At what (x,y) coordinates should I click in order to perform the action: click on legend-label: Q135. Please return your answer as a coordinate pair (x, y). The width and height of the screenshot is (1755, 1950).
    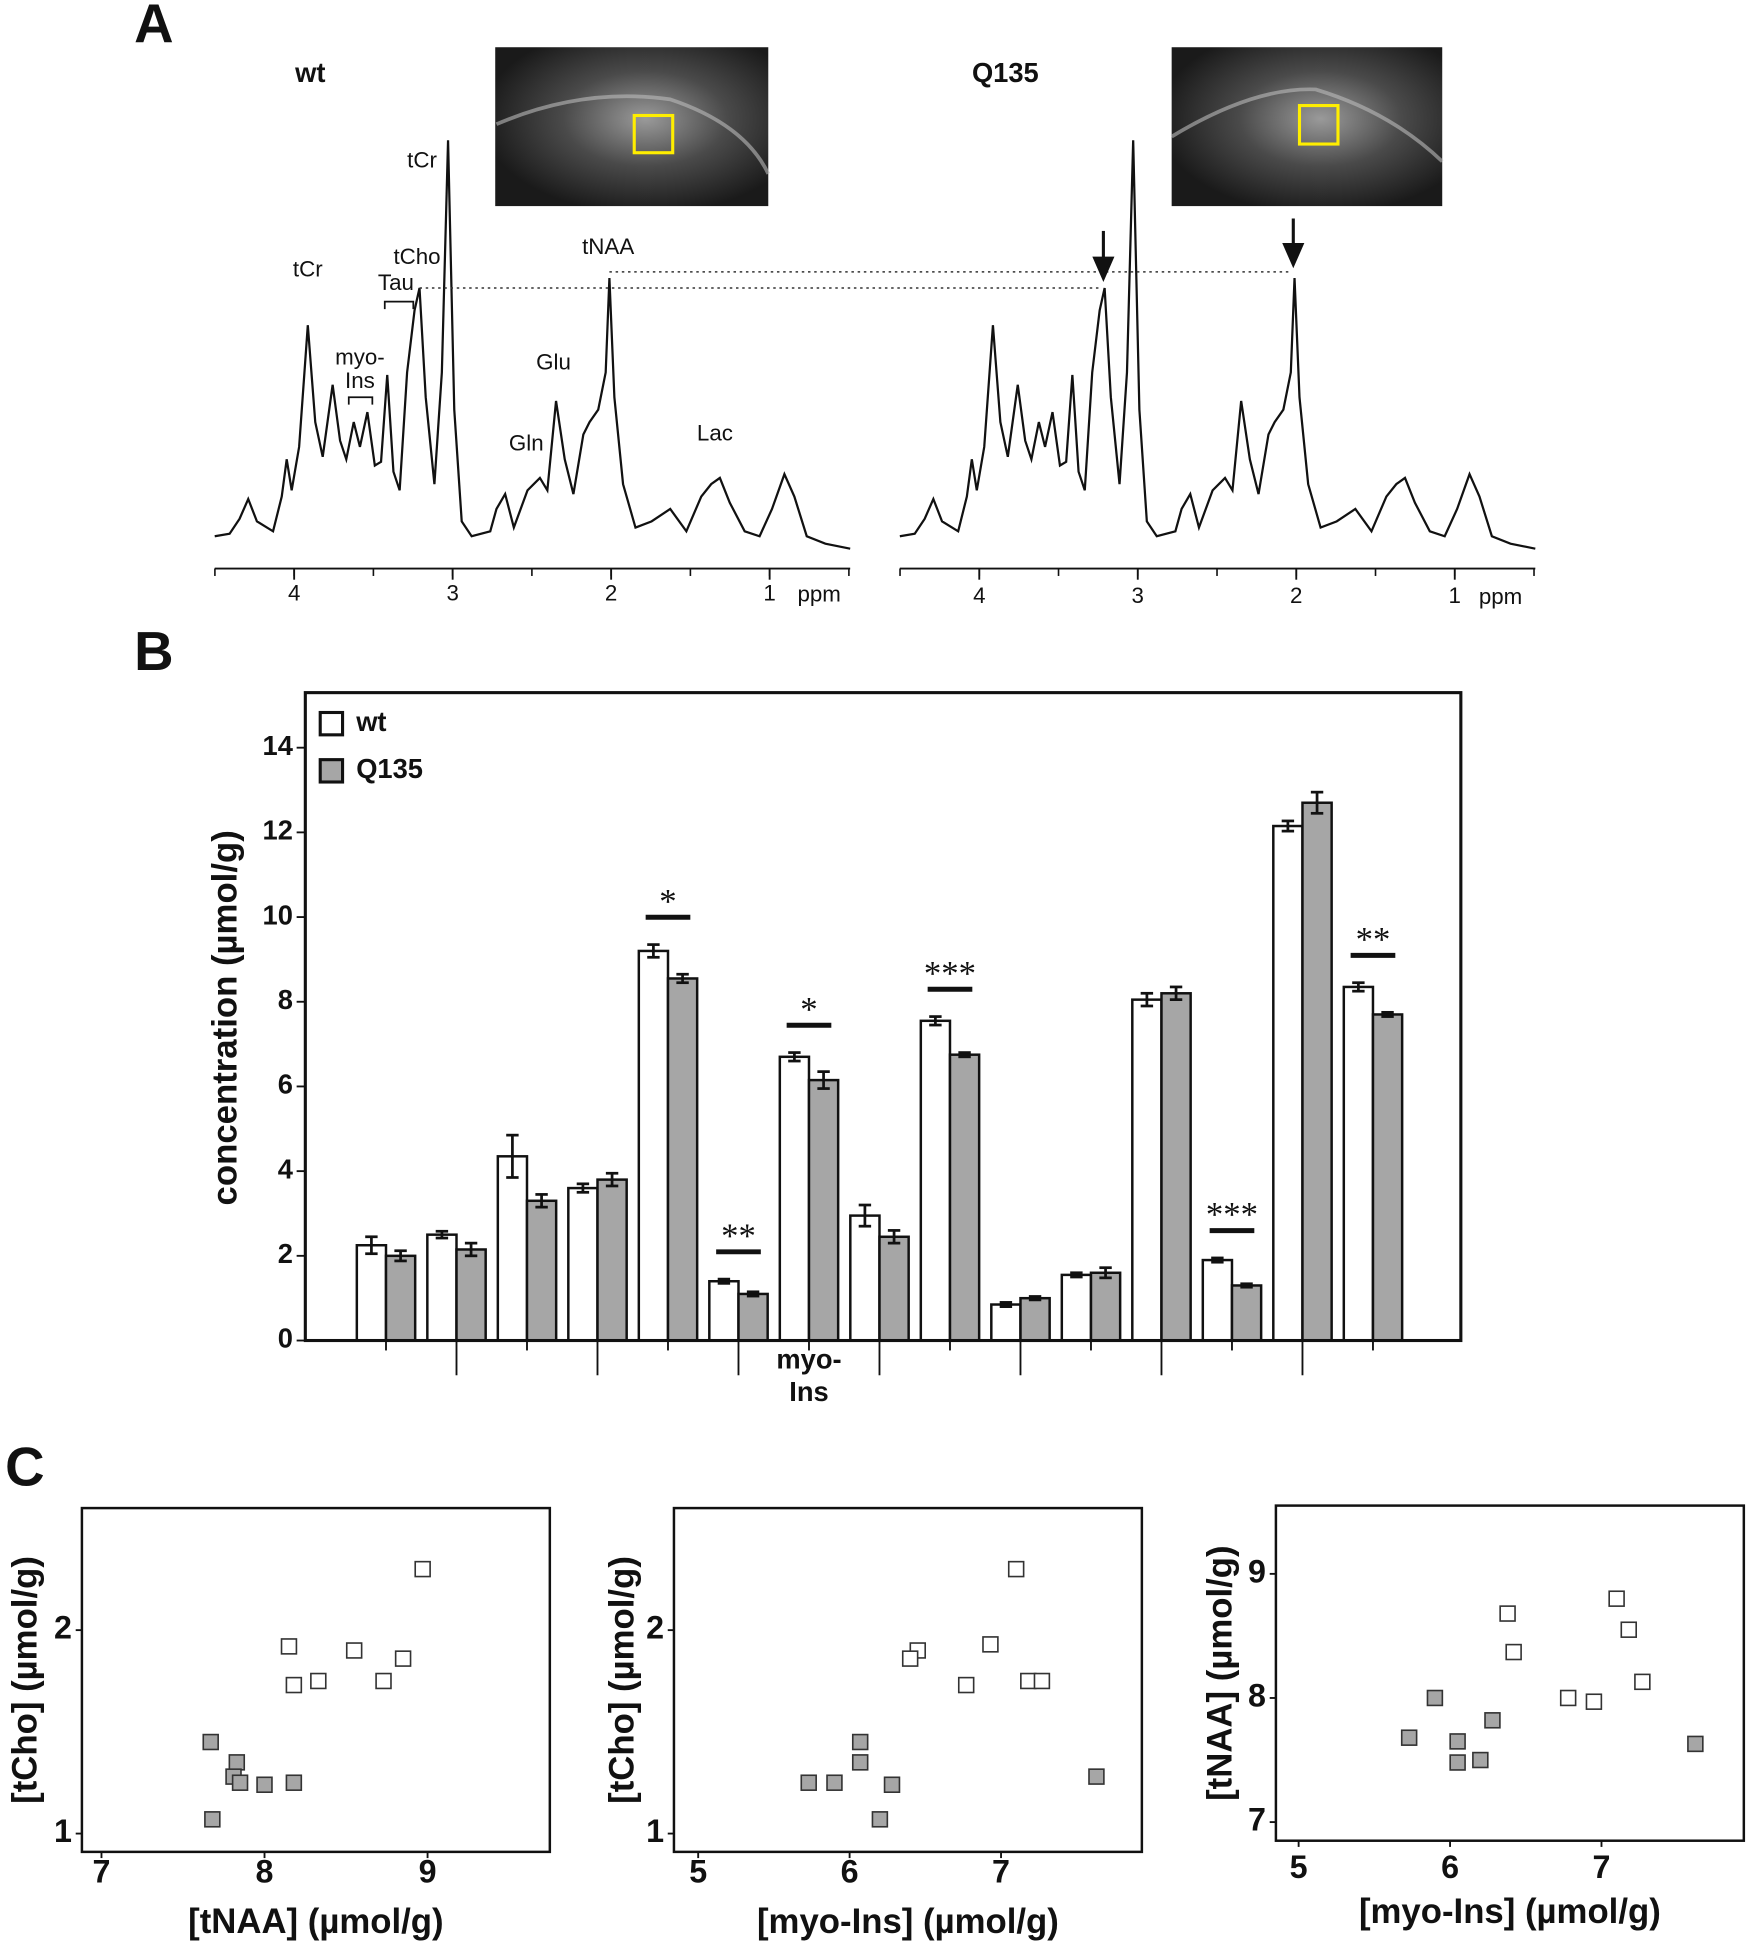
    Looking at the image, I should click on (389, 768).